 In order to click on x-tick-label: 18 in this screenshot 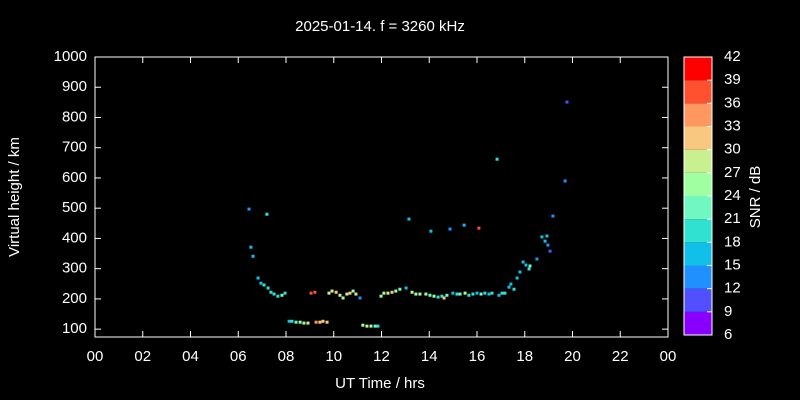, I will do `click(524, 356)`.